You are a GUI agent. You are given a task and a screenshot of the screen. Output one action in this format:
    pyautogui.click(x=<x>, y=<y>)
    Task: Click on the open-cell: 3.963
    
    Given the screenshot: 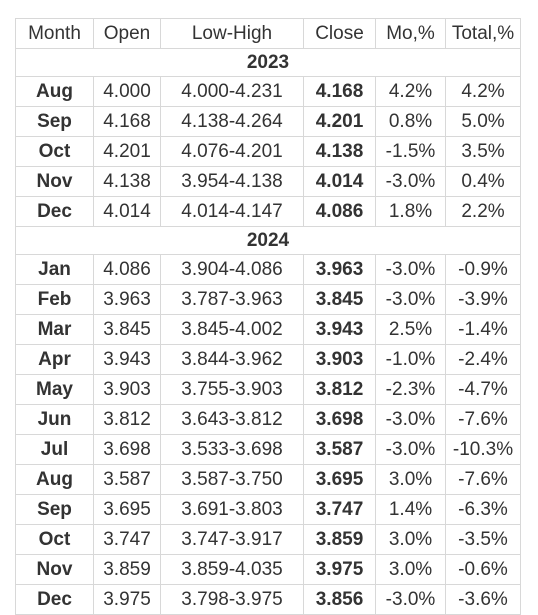 What is the action you would take?
    pyautogui.click(x=127, y=299)
    